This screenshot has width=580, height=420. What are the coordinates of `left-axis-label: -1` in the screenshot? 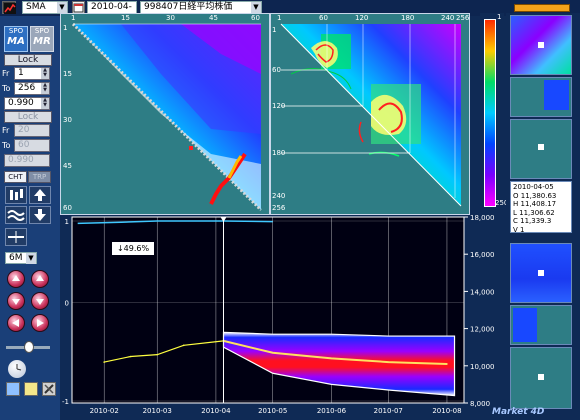 It's located at (65, 402).